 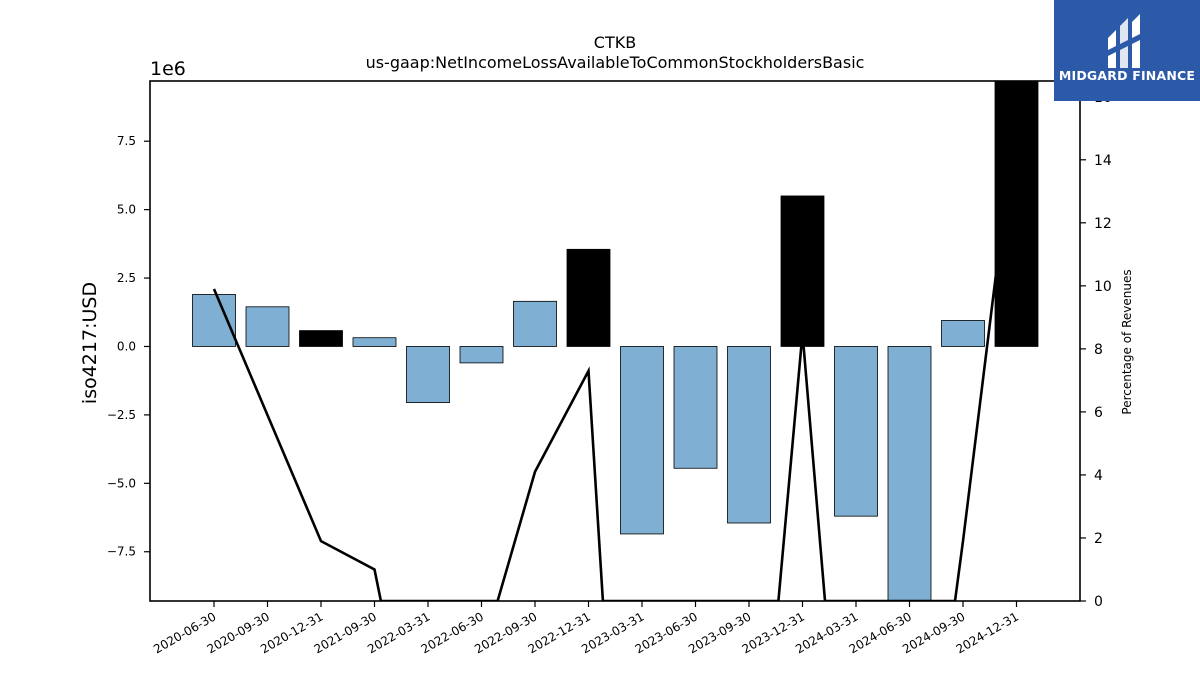 I want to click on y2-axis-ticks: 0246810121416, so click(x=1096, y=350).